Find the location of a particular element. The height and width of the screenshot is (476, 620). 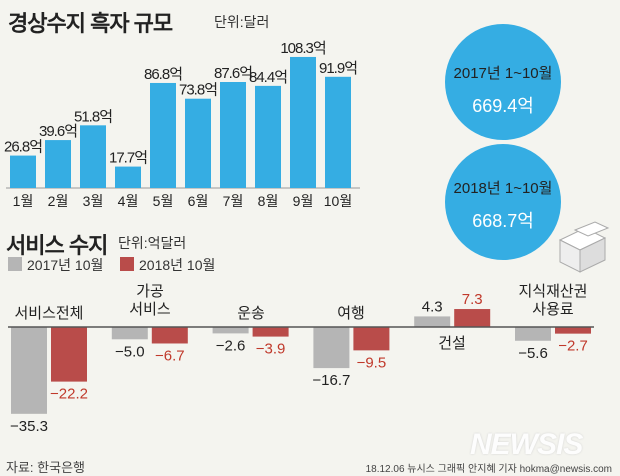

category-label: 여행 is located at coordinates (351, 313).